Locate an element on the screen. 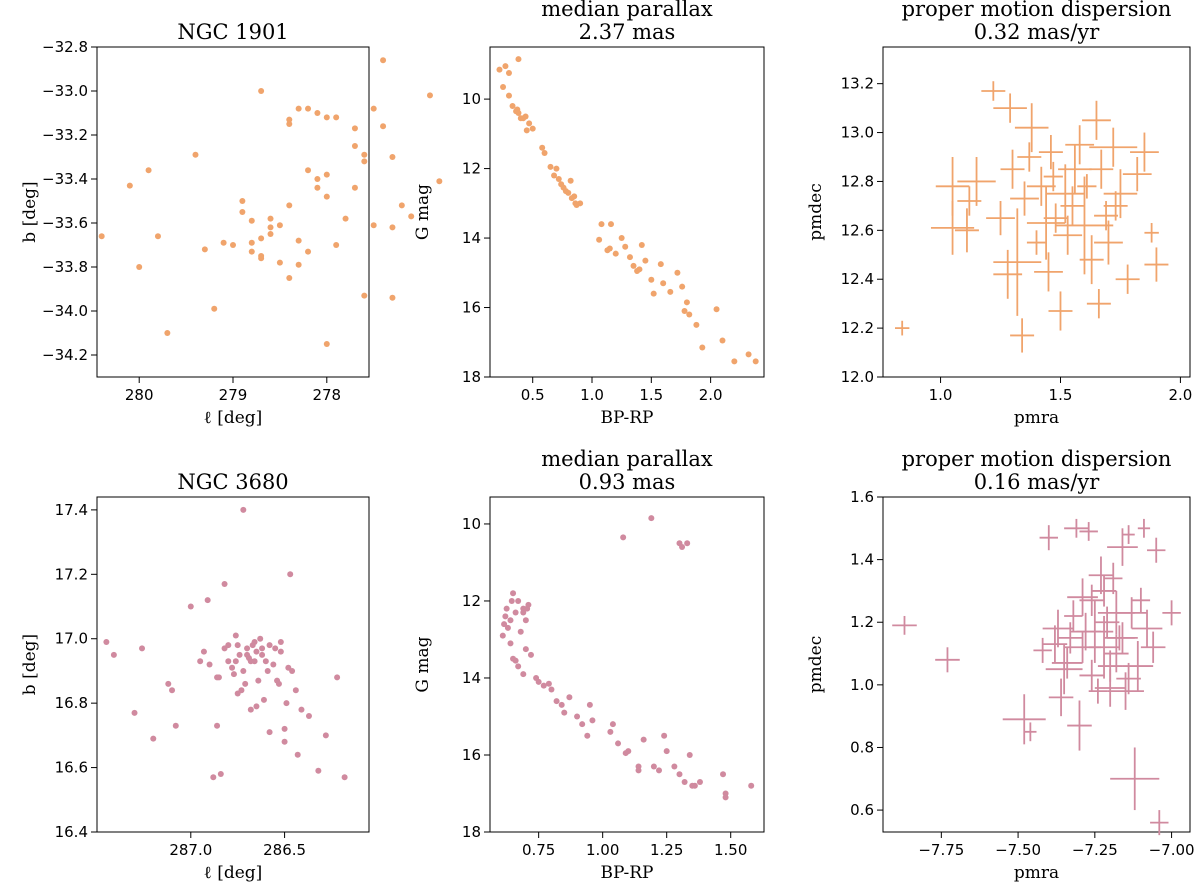 The height and width of the screenshot is (885, 1200). x-tick-label: 278 is located at coordinates (326, 395).